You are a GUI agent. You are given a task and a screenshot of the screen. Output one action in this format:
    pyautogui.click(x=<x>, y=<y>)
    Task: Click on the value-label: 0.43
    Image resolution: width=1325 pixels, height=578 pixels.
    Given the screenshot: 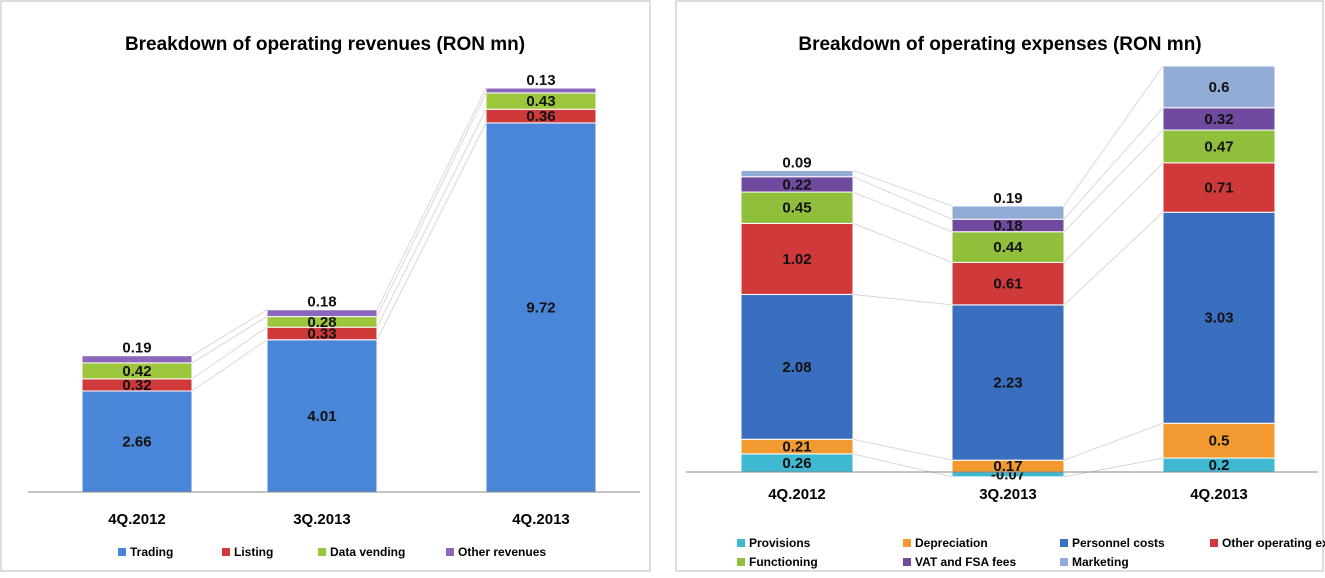 What is the action you would take?
    pyautogui.click(x=540, y=101)
    